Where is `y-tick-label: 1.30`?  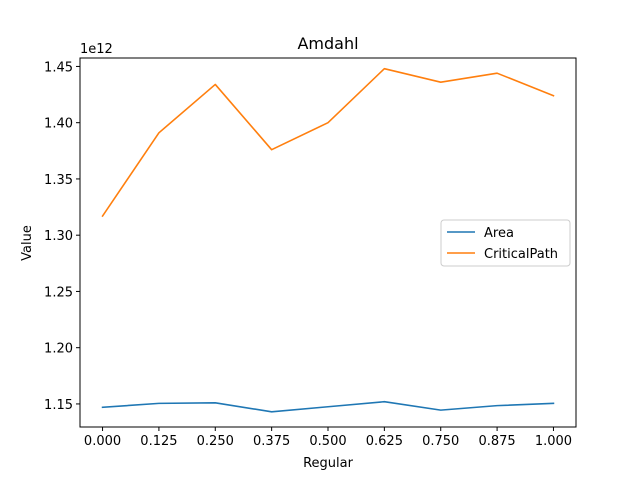 y-tick-label: 1.30 is located at coordinates (58, 236).